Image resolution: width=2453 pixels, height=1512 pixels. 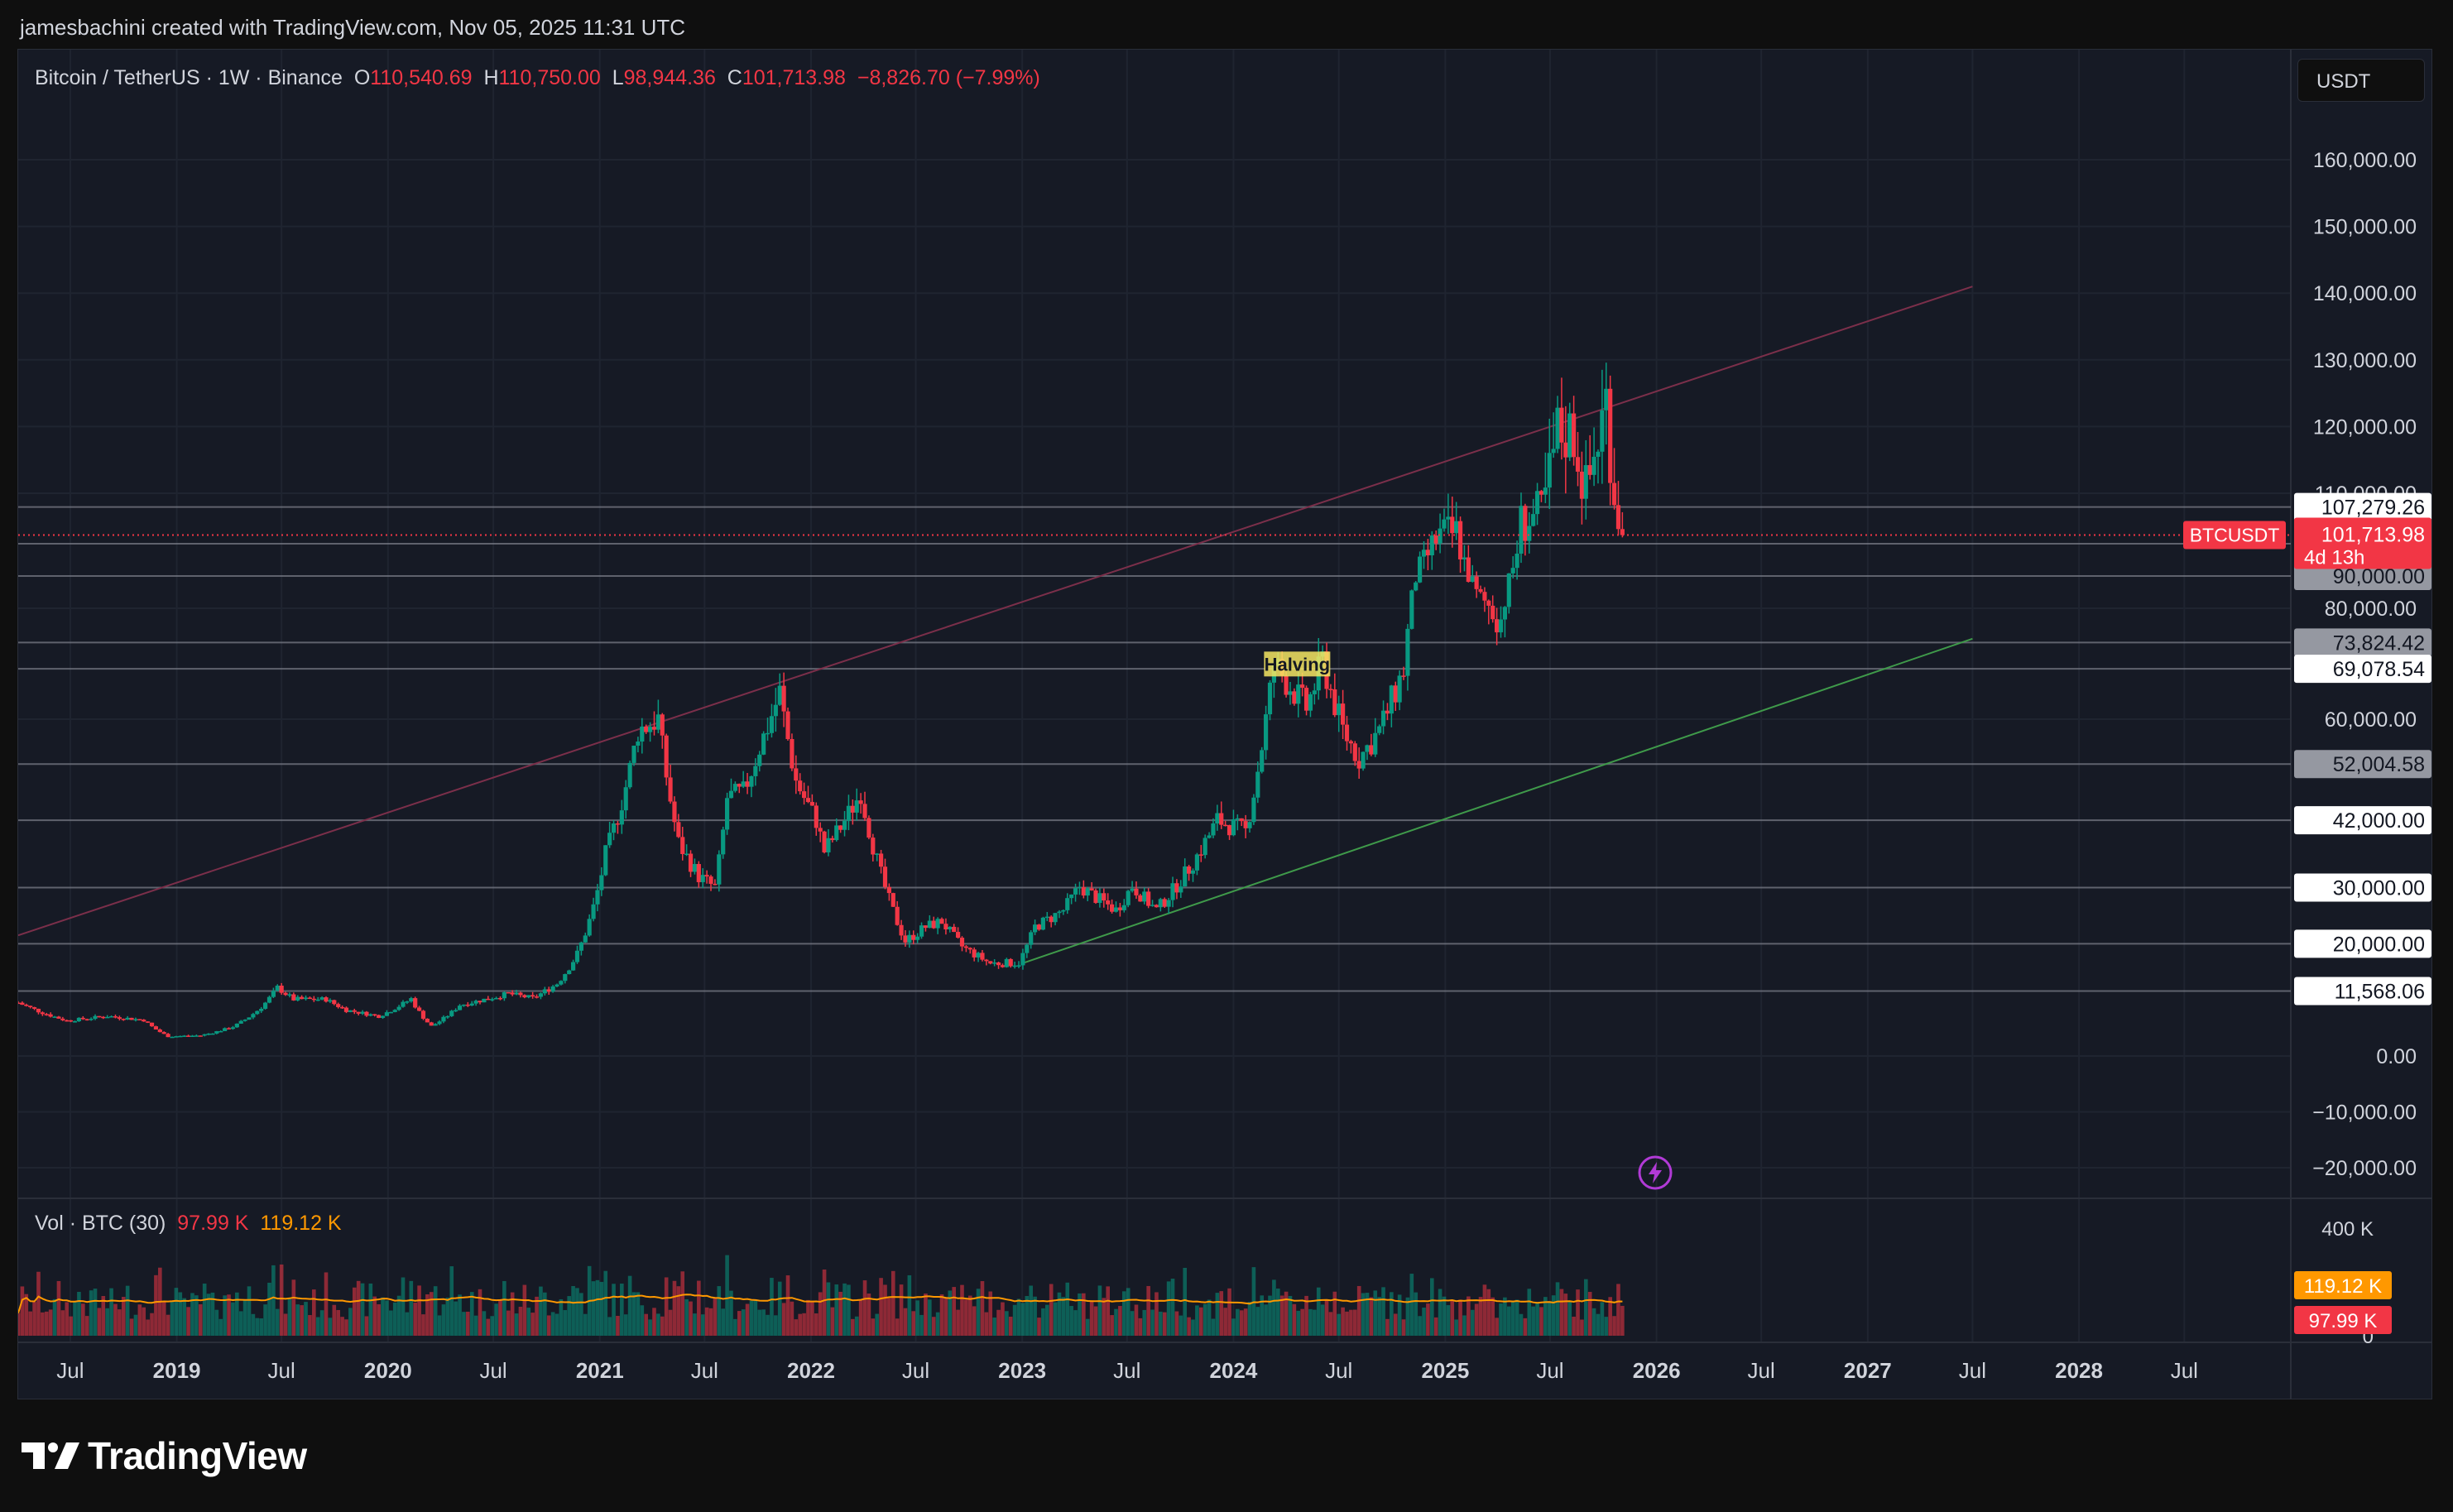 I want to click on time-tick-label: Jul, so click(x=1972, y=1370).